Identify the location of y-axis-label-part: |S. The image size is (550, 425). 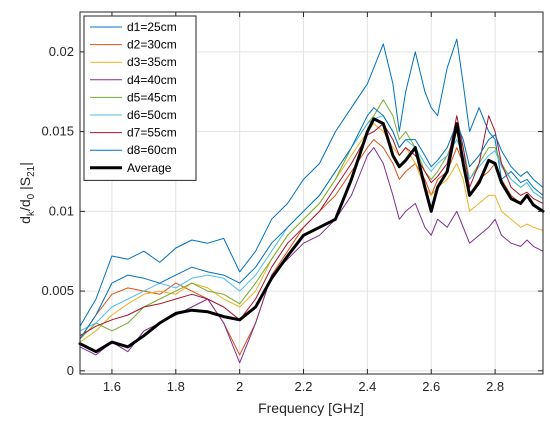
(25, 185).